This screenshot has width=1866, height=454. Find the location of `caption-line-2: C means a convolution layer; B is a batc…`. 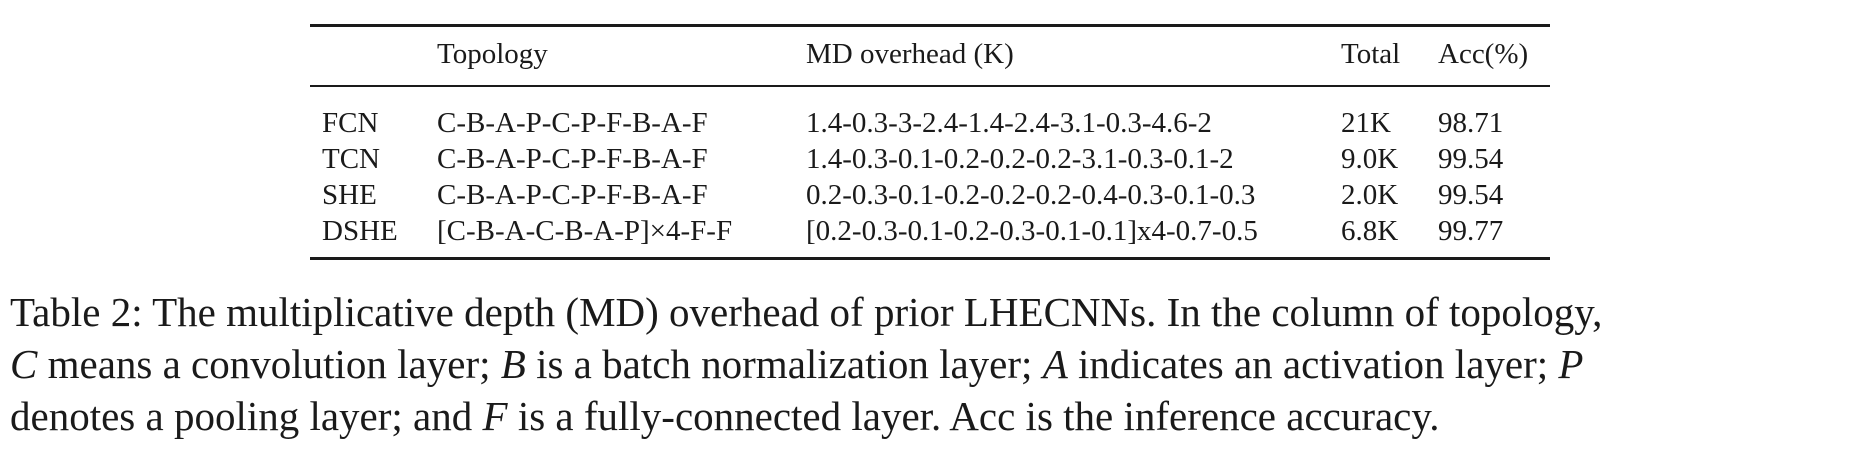

caption-line-2: C means a convolution layer; B is a batc… is located at coordinates (935, 364).